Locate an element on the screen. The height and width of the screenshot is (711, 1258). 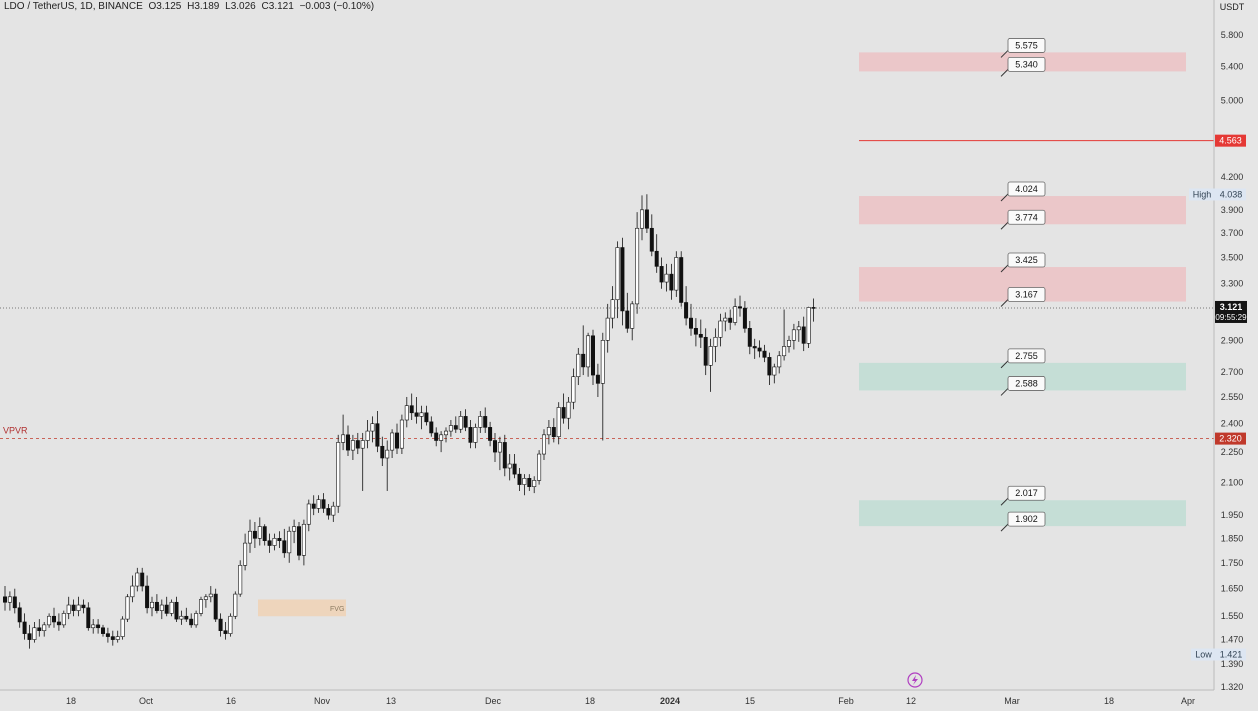
time-axis-bg is located at coordinates (607, 700).